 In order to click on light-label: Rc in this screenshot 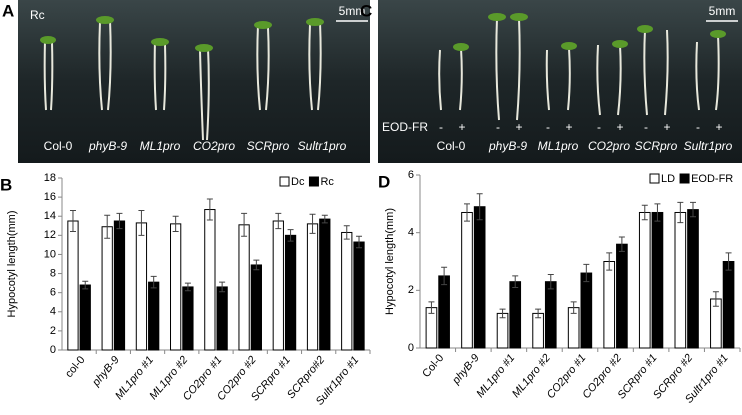, I will do `click(37, 15)`.